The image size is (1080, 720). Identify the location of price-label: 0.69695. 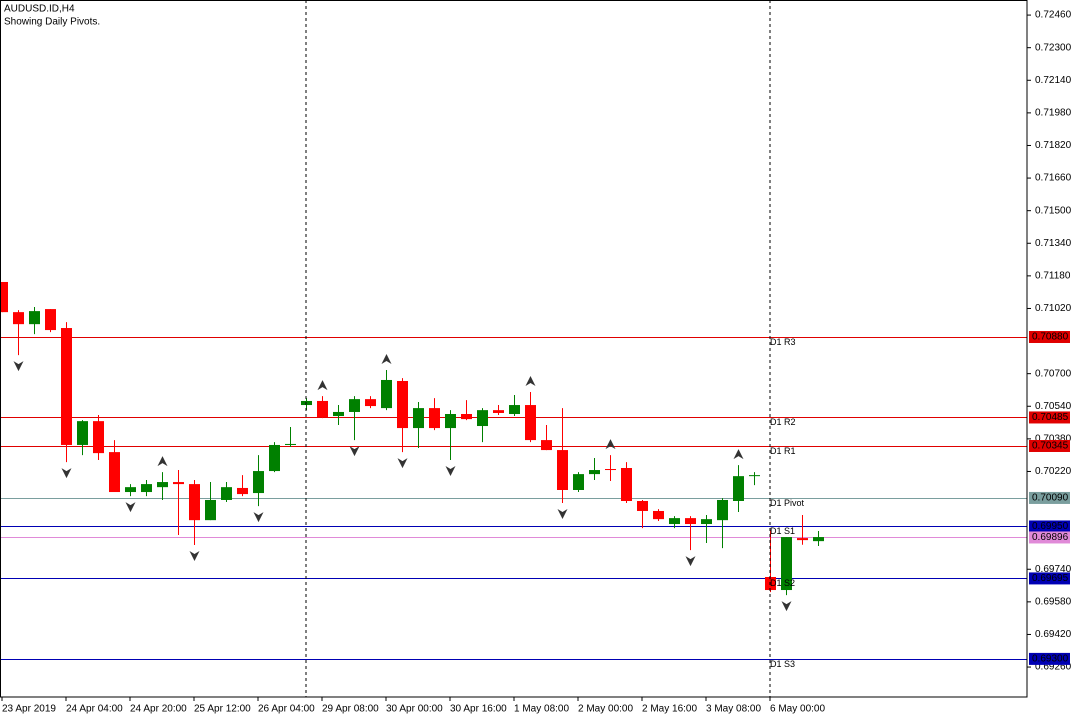
(1050, 578).